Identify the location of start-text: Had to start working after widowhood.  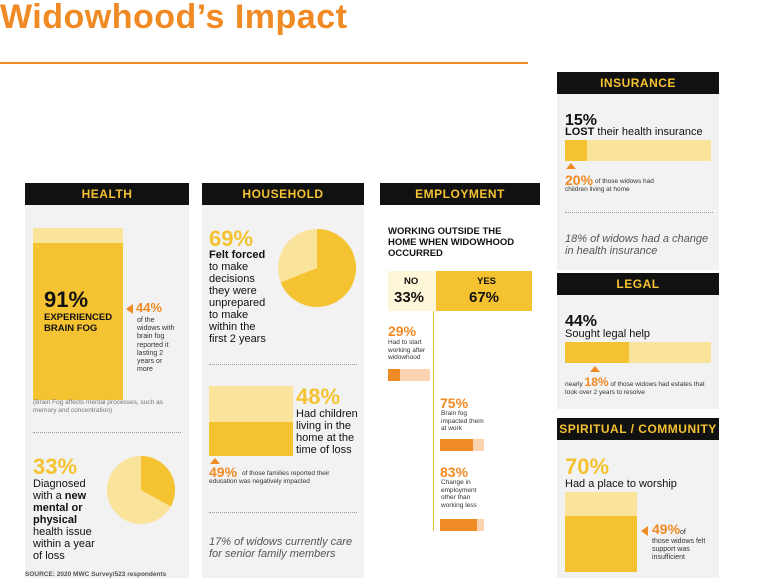
(407, 350).